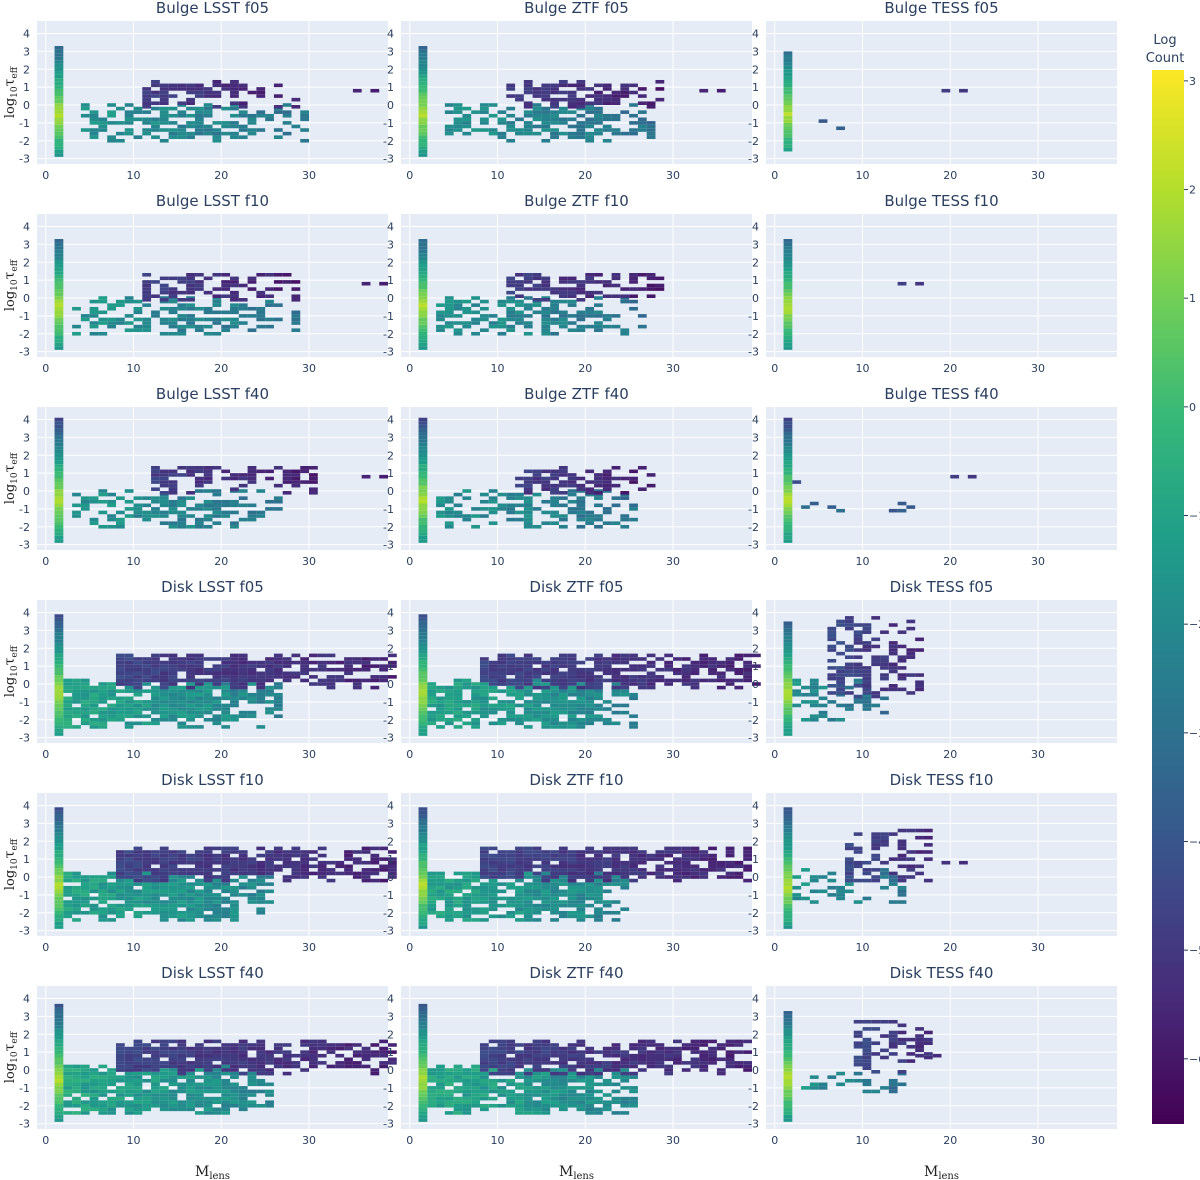 This screenshot has height=1180, width=1200. I want to click on x-tick-label: 10, so click(498, 754).